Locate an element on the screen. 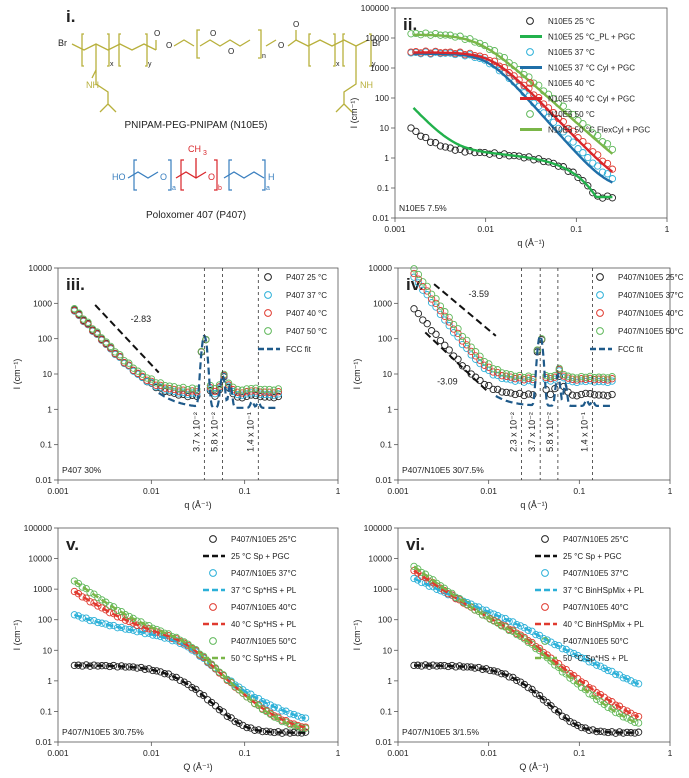 The image size is (689, 778). peak-label: 5.8 x 10⁻² is located at coordinates (215, 432).